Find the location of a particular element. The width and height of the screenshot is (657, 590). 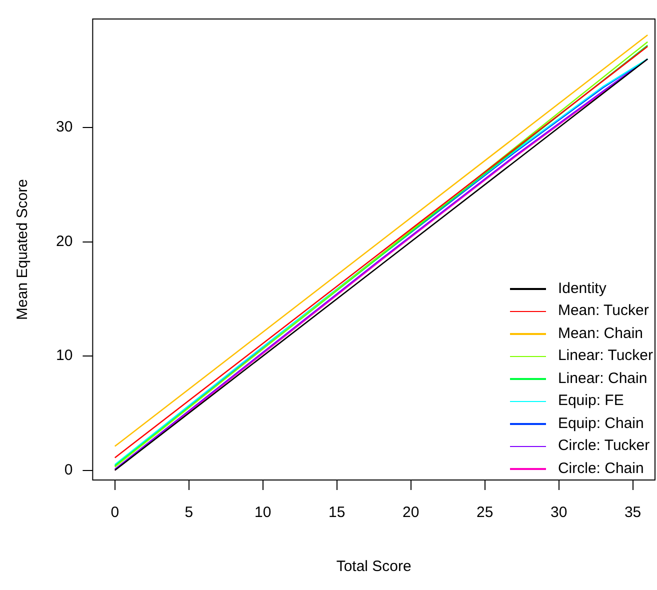

y-axis-title: Mean Equated Score is located at coordinates (23, 249).